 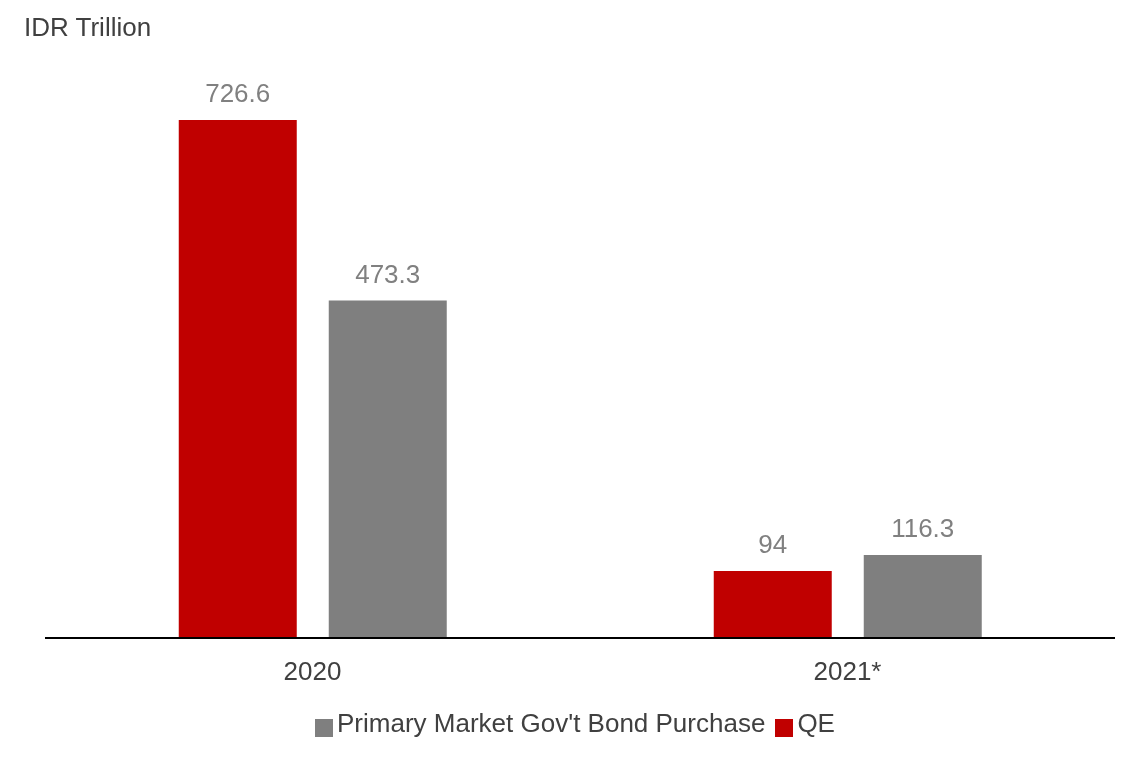 I want to click on data-label: 726.6, so click(x=238, y=93).